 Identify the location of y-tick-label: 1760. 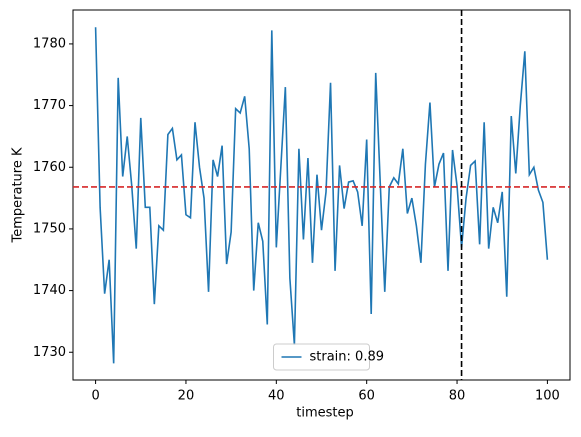
(49, 167).